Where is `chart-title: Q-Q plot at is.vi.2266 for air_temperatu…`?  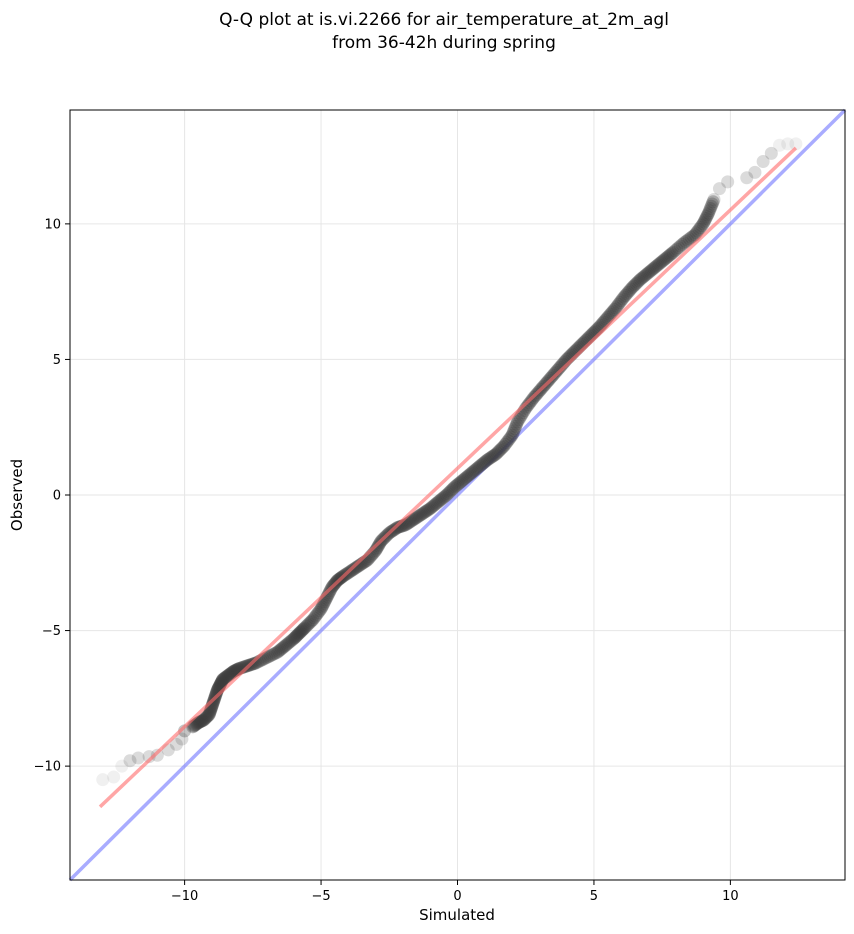
chart-title: Q-Q plot at is.vi.2266 for air_temperatu… is located at coordinates (444, 31).